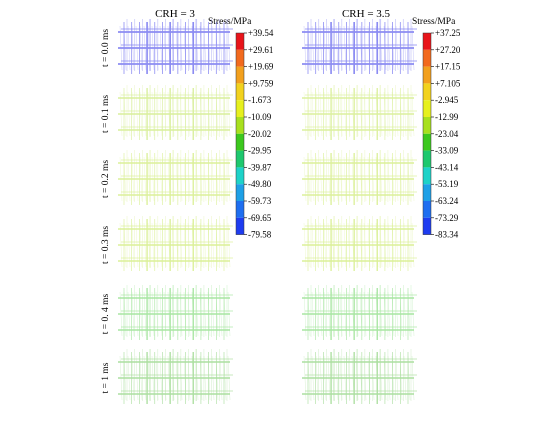  What do you see at coordinates (434, 22) in the screenshot?
I see `legend-title-crh-3-5: Stress/MPa` at bounding box center [434, 22].